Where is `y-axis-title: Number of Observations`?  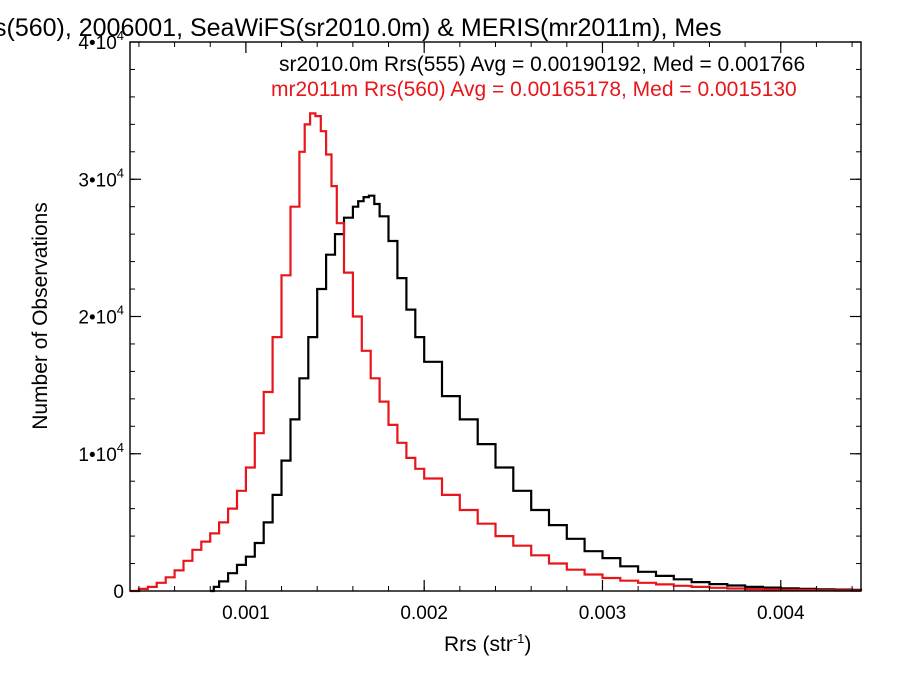 y-axis-title: Number of Observations is located at coordinates (40, 316).